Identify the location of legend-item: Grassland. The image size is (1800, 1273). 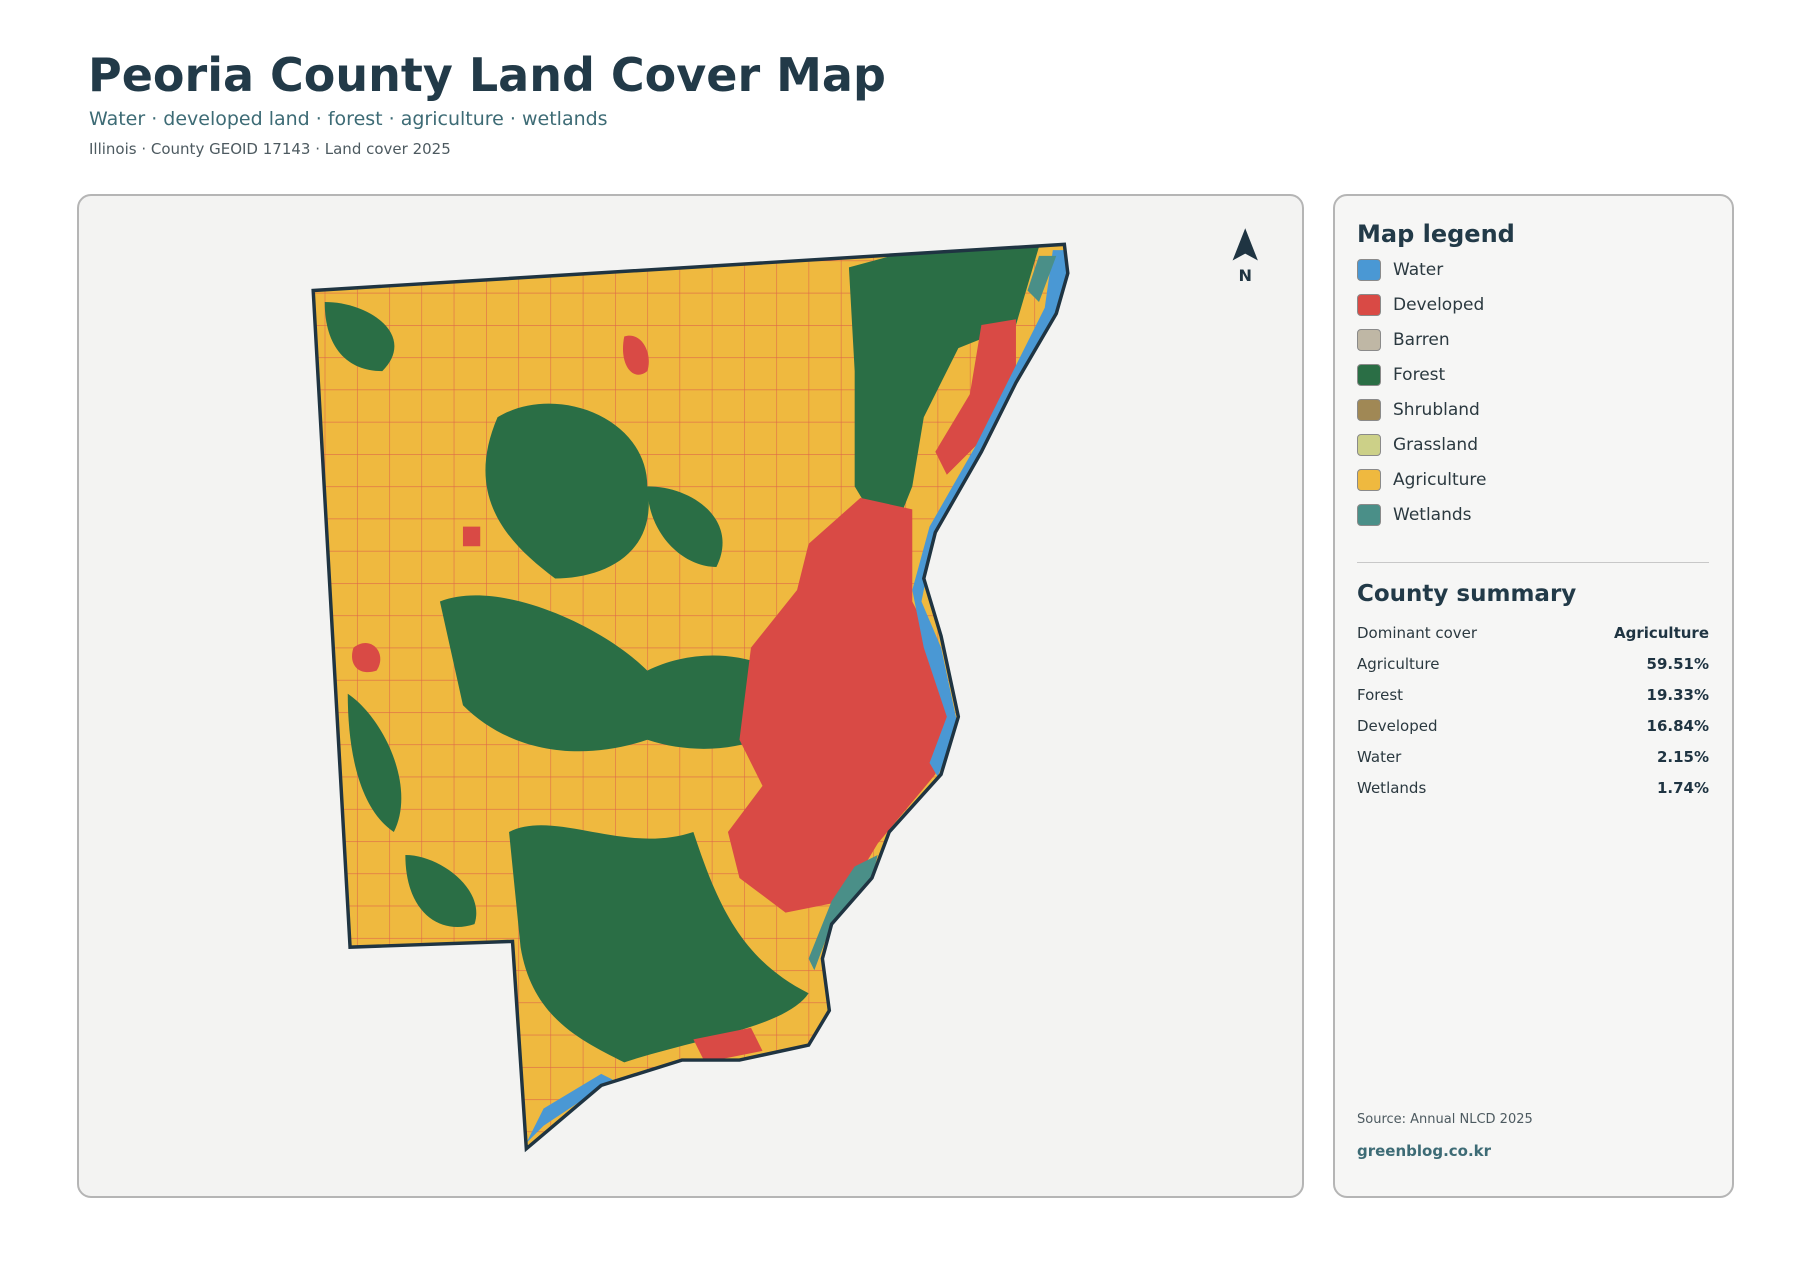
(1417, 445).